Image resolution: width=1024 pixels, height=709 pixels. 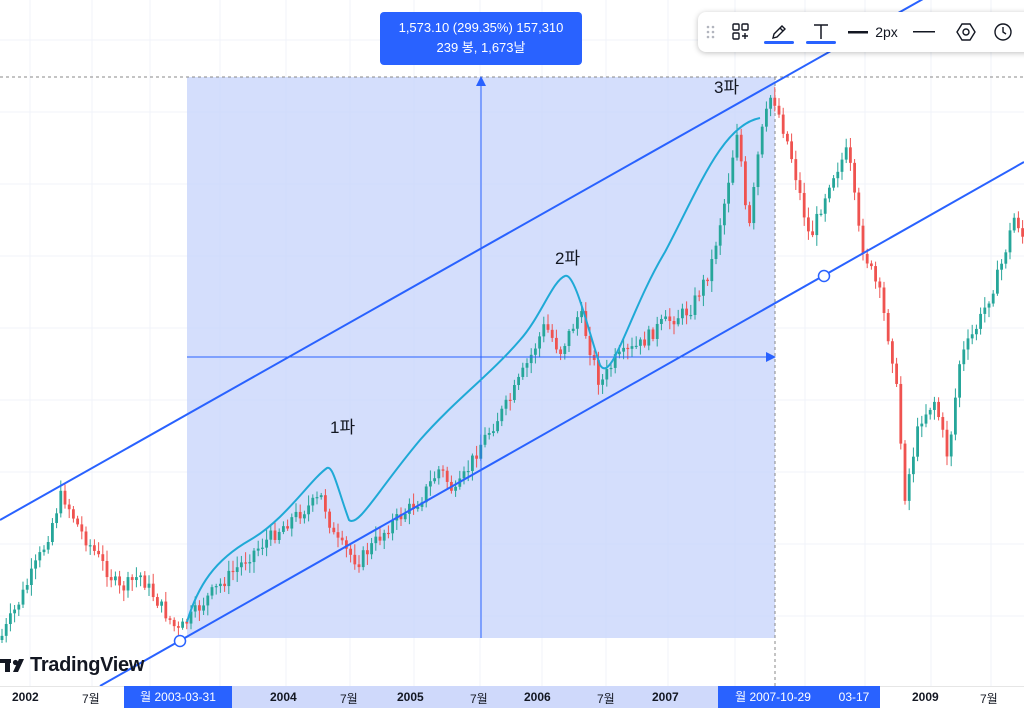 I want to click on channel-anchor-point-start, so click(x=180, y=641).